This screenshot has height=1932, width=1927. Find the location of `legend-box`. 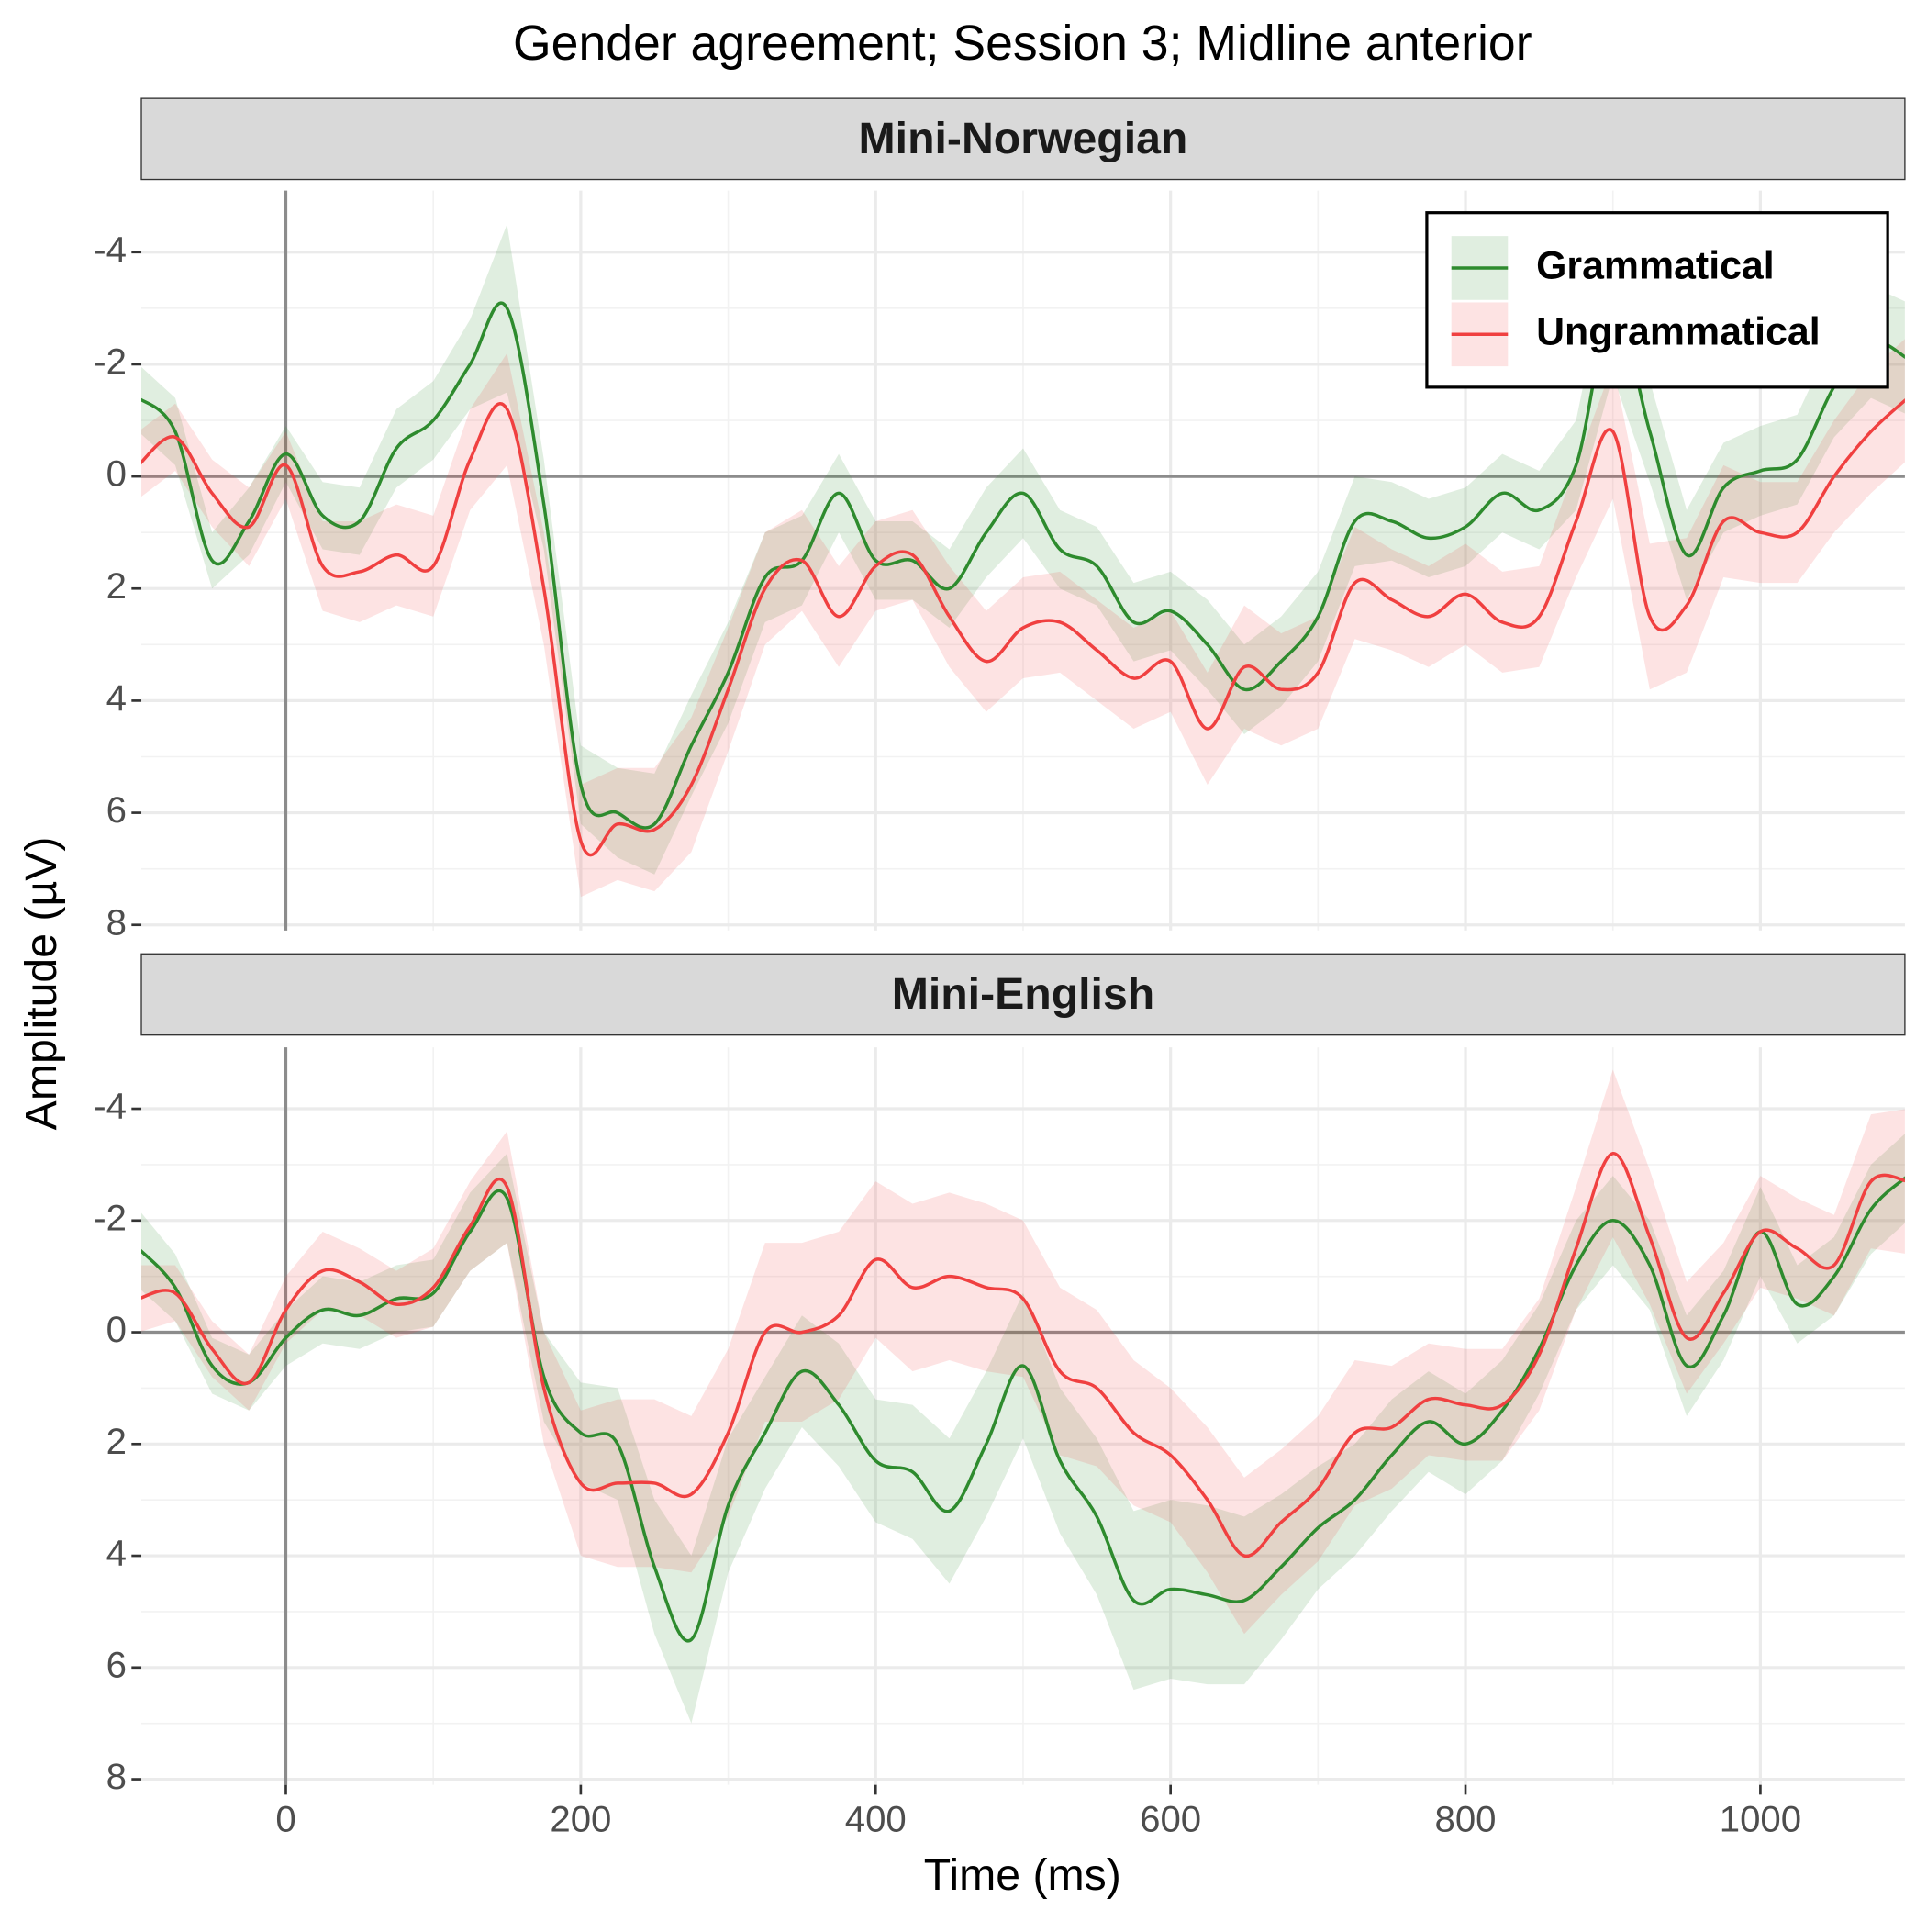

legend-box is located at coordinates (1657, 300).